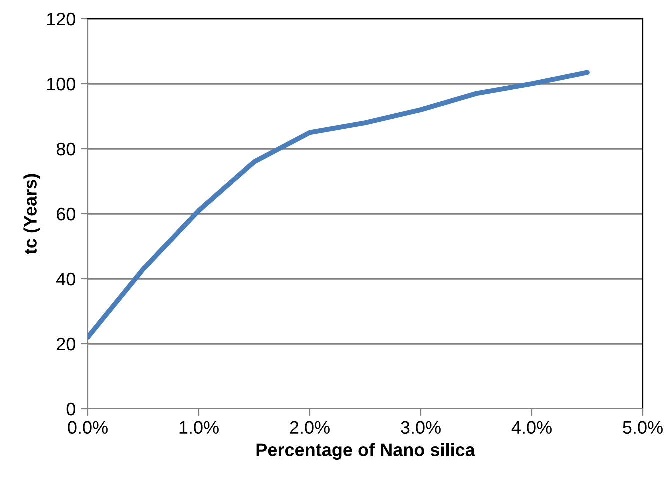  I want to click on y-tick-label: 40, so click(66, 279).